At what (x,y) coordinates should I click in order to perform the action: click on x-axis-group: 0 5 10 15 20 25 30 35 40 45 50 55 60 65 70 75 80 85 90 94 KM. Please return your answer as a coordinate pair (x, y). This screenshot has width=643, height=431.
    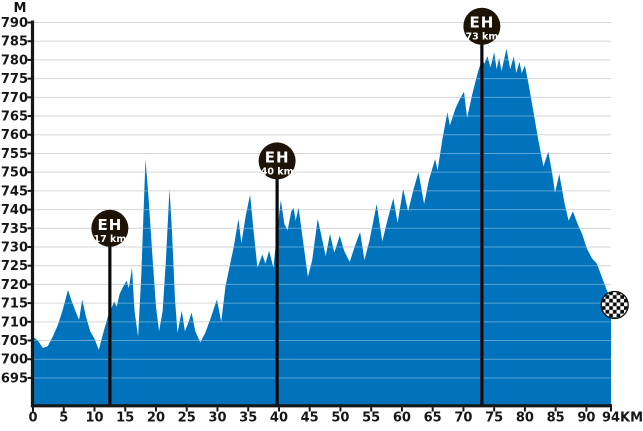
    Looking at the image, I should click on (335, 416).